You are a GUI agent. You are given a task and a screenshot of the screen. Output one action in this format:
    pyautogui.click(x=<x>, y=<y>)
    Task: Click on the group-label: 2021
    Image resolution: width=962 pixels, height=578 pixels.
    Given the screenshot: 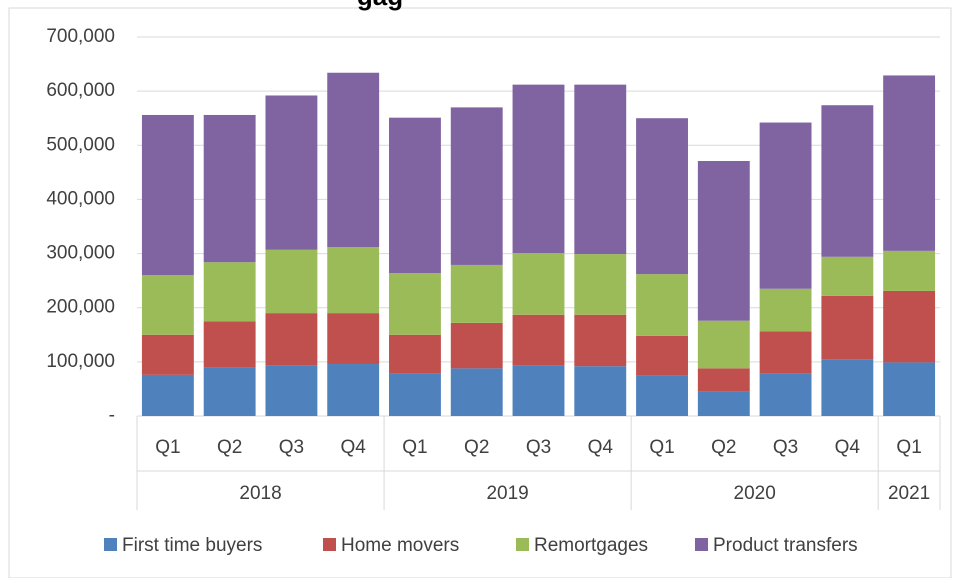 What is the action you would take?
    pyautogui.click(x=909, y=493)
    